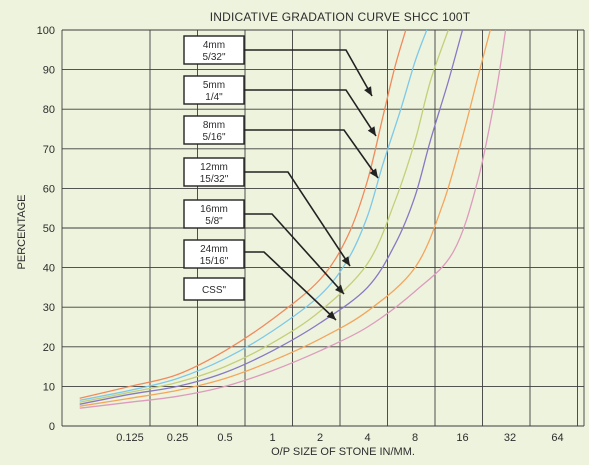 This screenshot has height=465, width=589. I want to click on x-tick-label: 0.125, so click(130, 438).